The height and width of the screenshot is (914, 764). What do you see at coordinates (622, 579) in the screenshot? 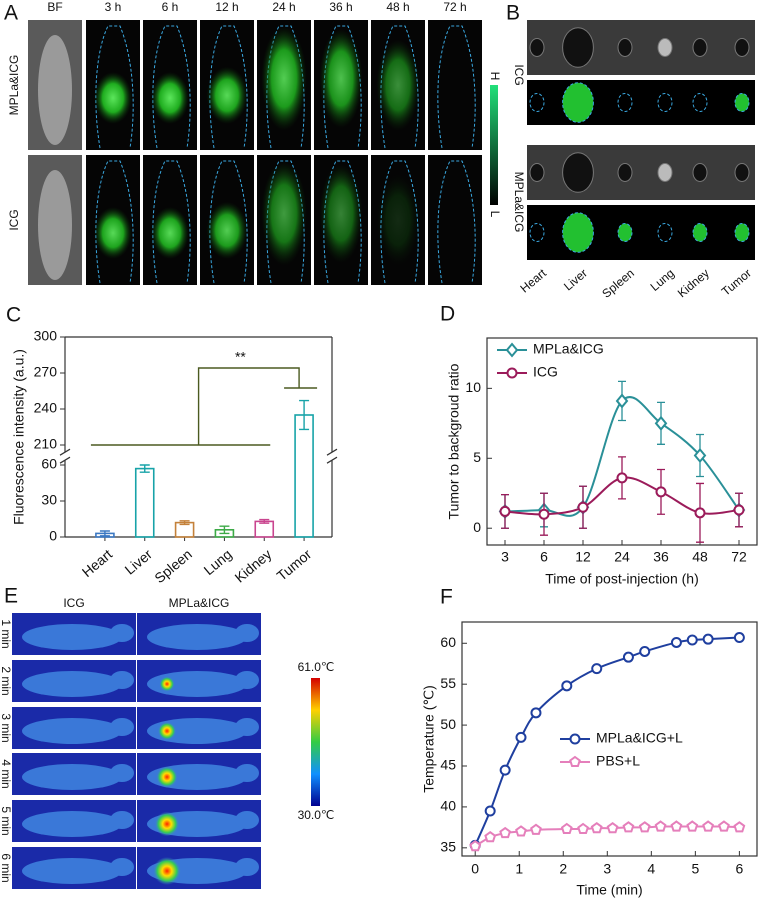
I see `x-axis-title: Time of post-injection (h)` at bounding box center [622, 579].